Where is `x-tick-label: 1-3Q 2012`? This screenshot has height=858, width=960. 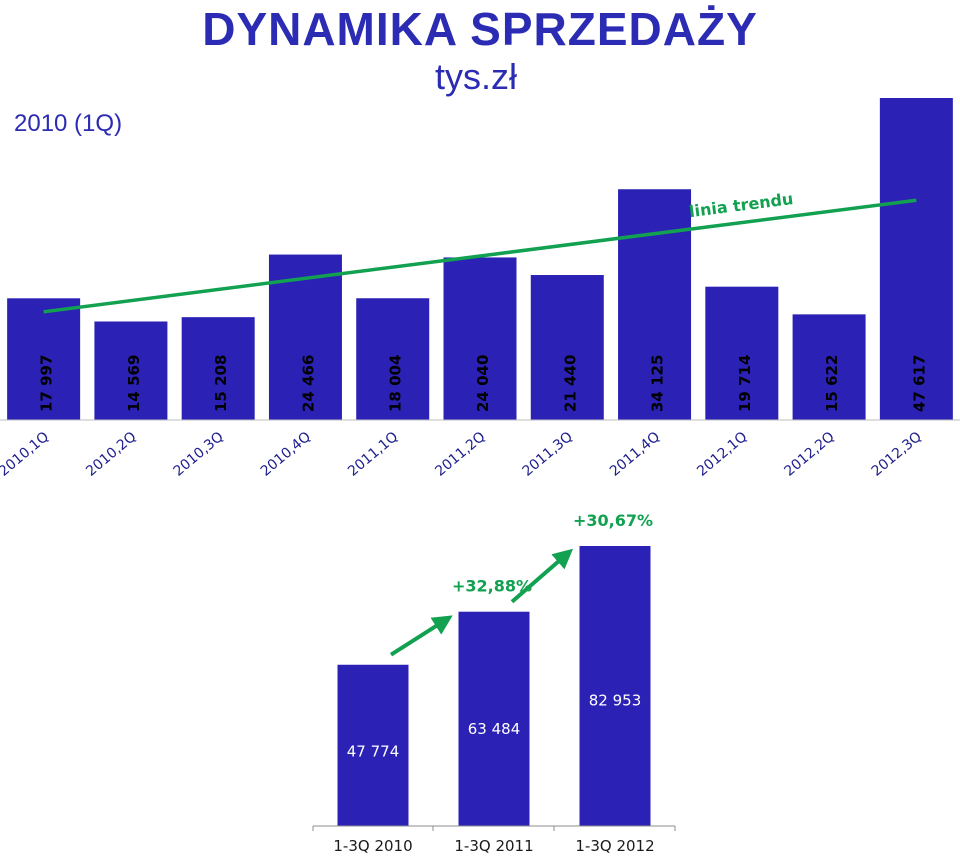
x-tick-label: 1-3Q 2012 is located at coordinates (614, 846).